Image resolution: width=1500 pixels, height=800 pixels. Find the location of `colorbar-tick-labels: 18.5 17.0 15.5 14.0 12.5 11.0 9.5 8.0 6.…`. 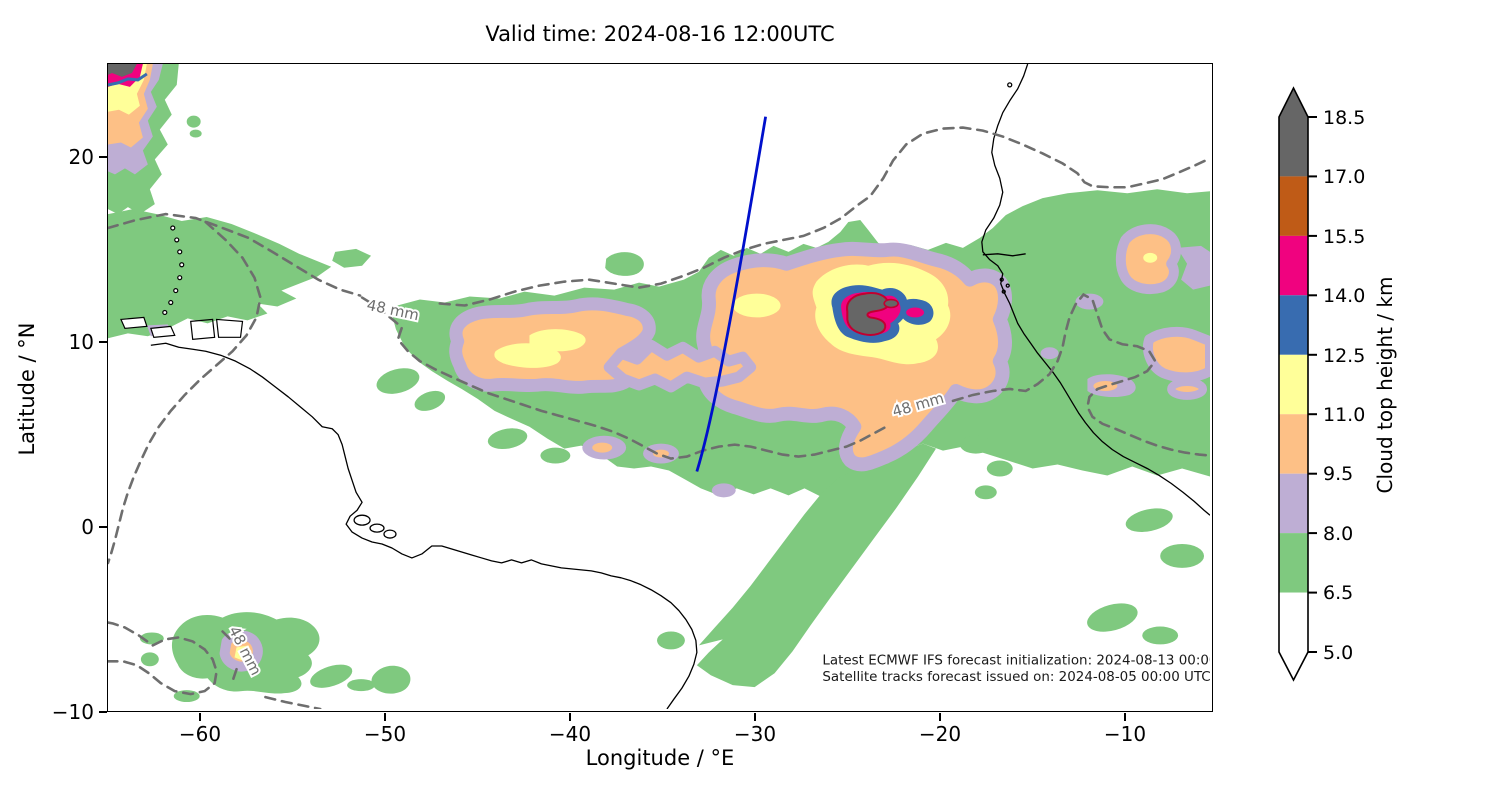

colorbar-tick-labels: 18.5 17.0 15.5 14.0 12.5 11.0 9.5 8.0 6.… is located at coordinates (1344, 385).